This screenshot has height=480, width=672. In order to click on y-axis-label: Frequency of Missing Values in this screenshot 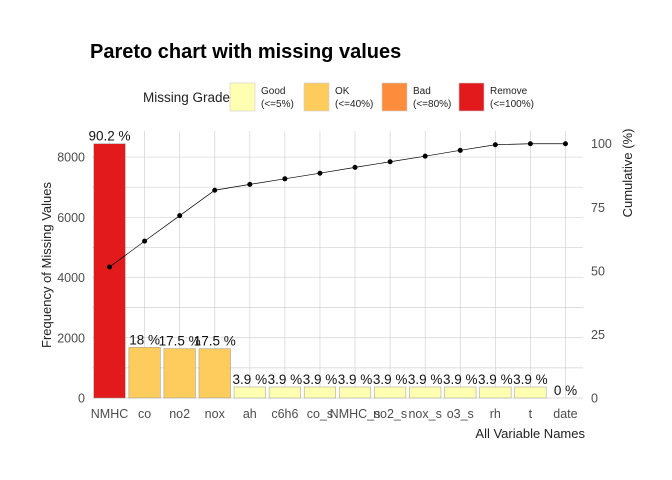, I will do `click(46, 265)`.